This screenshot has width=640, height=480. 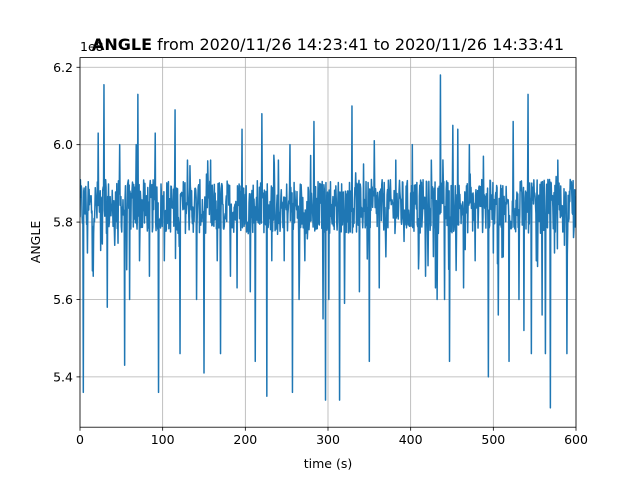 What do you see at coordinates (63, 67) in the screenshot?
I see `y-tick-label: 6.2` at bounding box center [63, 67].